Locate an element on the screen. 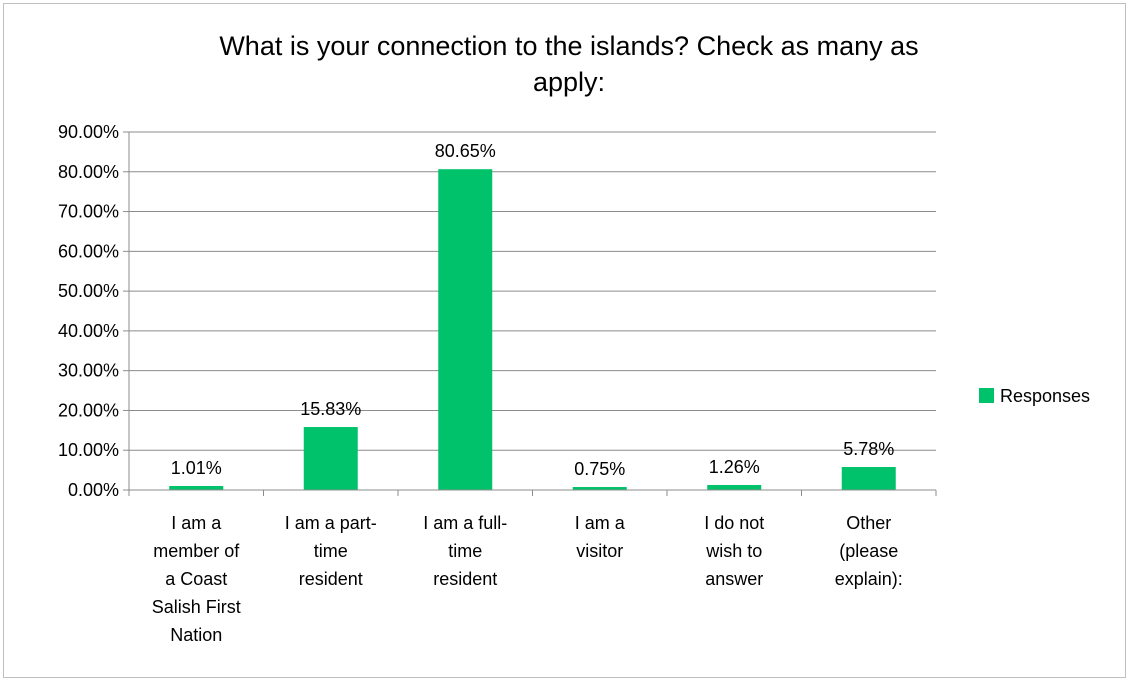  data-label: 15.83% is located at coordinates (330, 409).